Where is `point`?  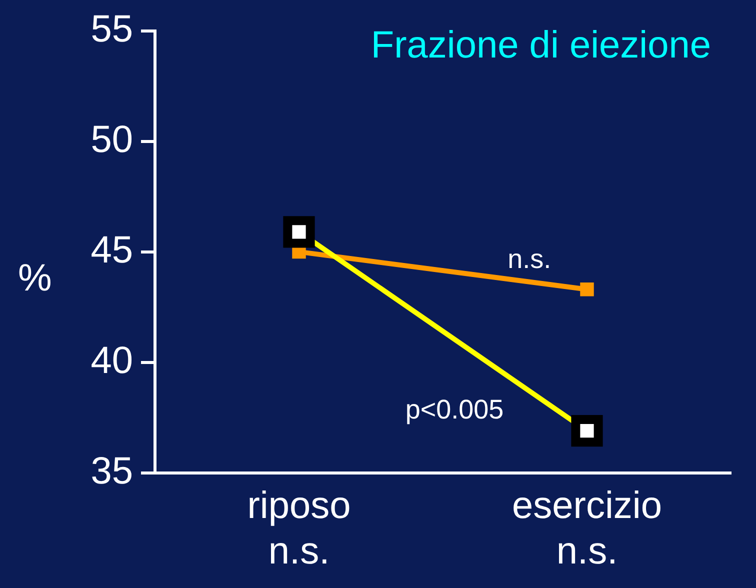
point is located at coordinates (587, 289).